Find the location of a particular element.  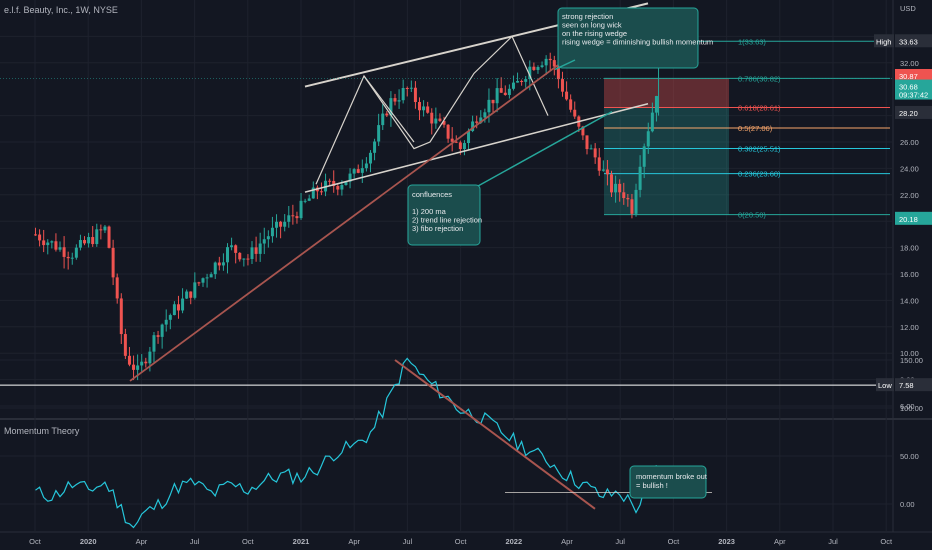

price-tick-label: 12.00 is located at coordinates (909, 327).